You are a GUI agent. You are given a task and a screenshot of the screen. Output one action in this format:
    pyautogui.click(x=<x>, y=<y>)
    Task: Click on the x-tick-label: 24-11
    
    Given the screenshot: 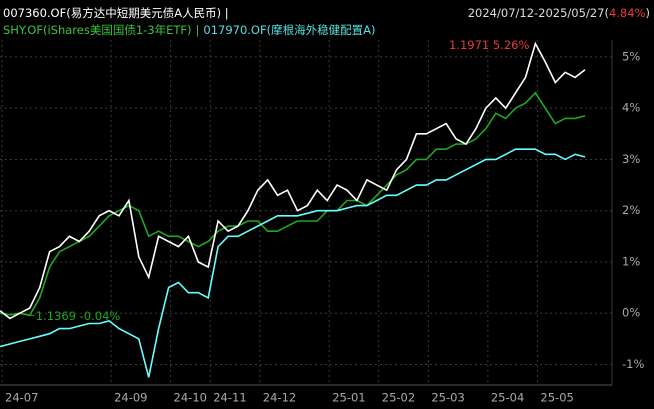 What is the action you would take?
    pyautogui.click(x=229, y=398)
    